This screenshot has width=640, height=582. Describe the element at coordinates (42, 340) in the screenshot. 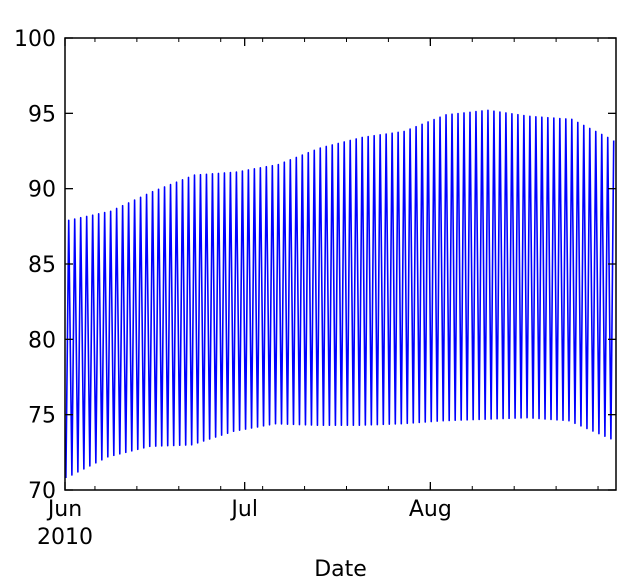

I see `y-tick-label: 80` at that location.